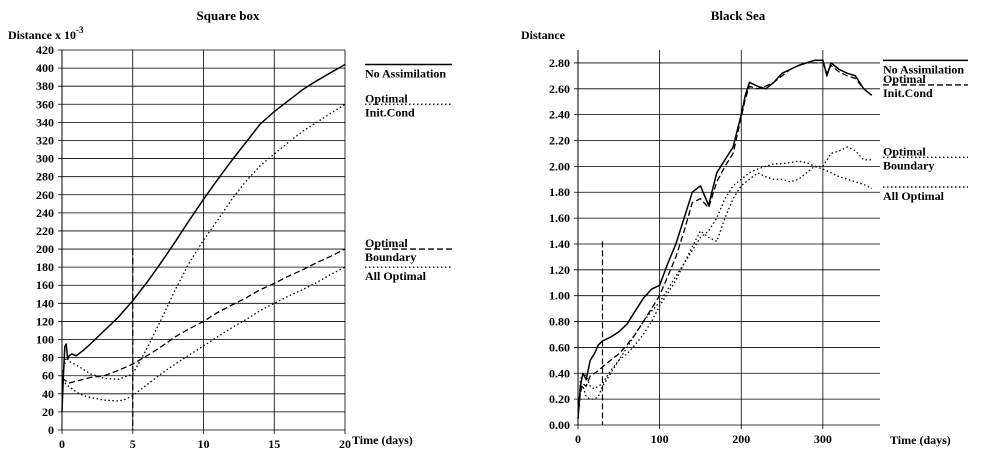 This screenshot has height=457, width=990. Describe the element at coordinates (559, 425) in the screenshot. I see `y-tick-label: 0.00` at that location.